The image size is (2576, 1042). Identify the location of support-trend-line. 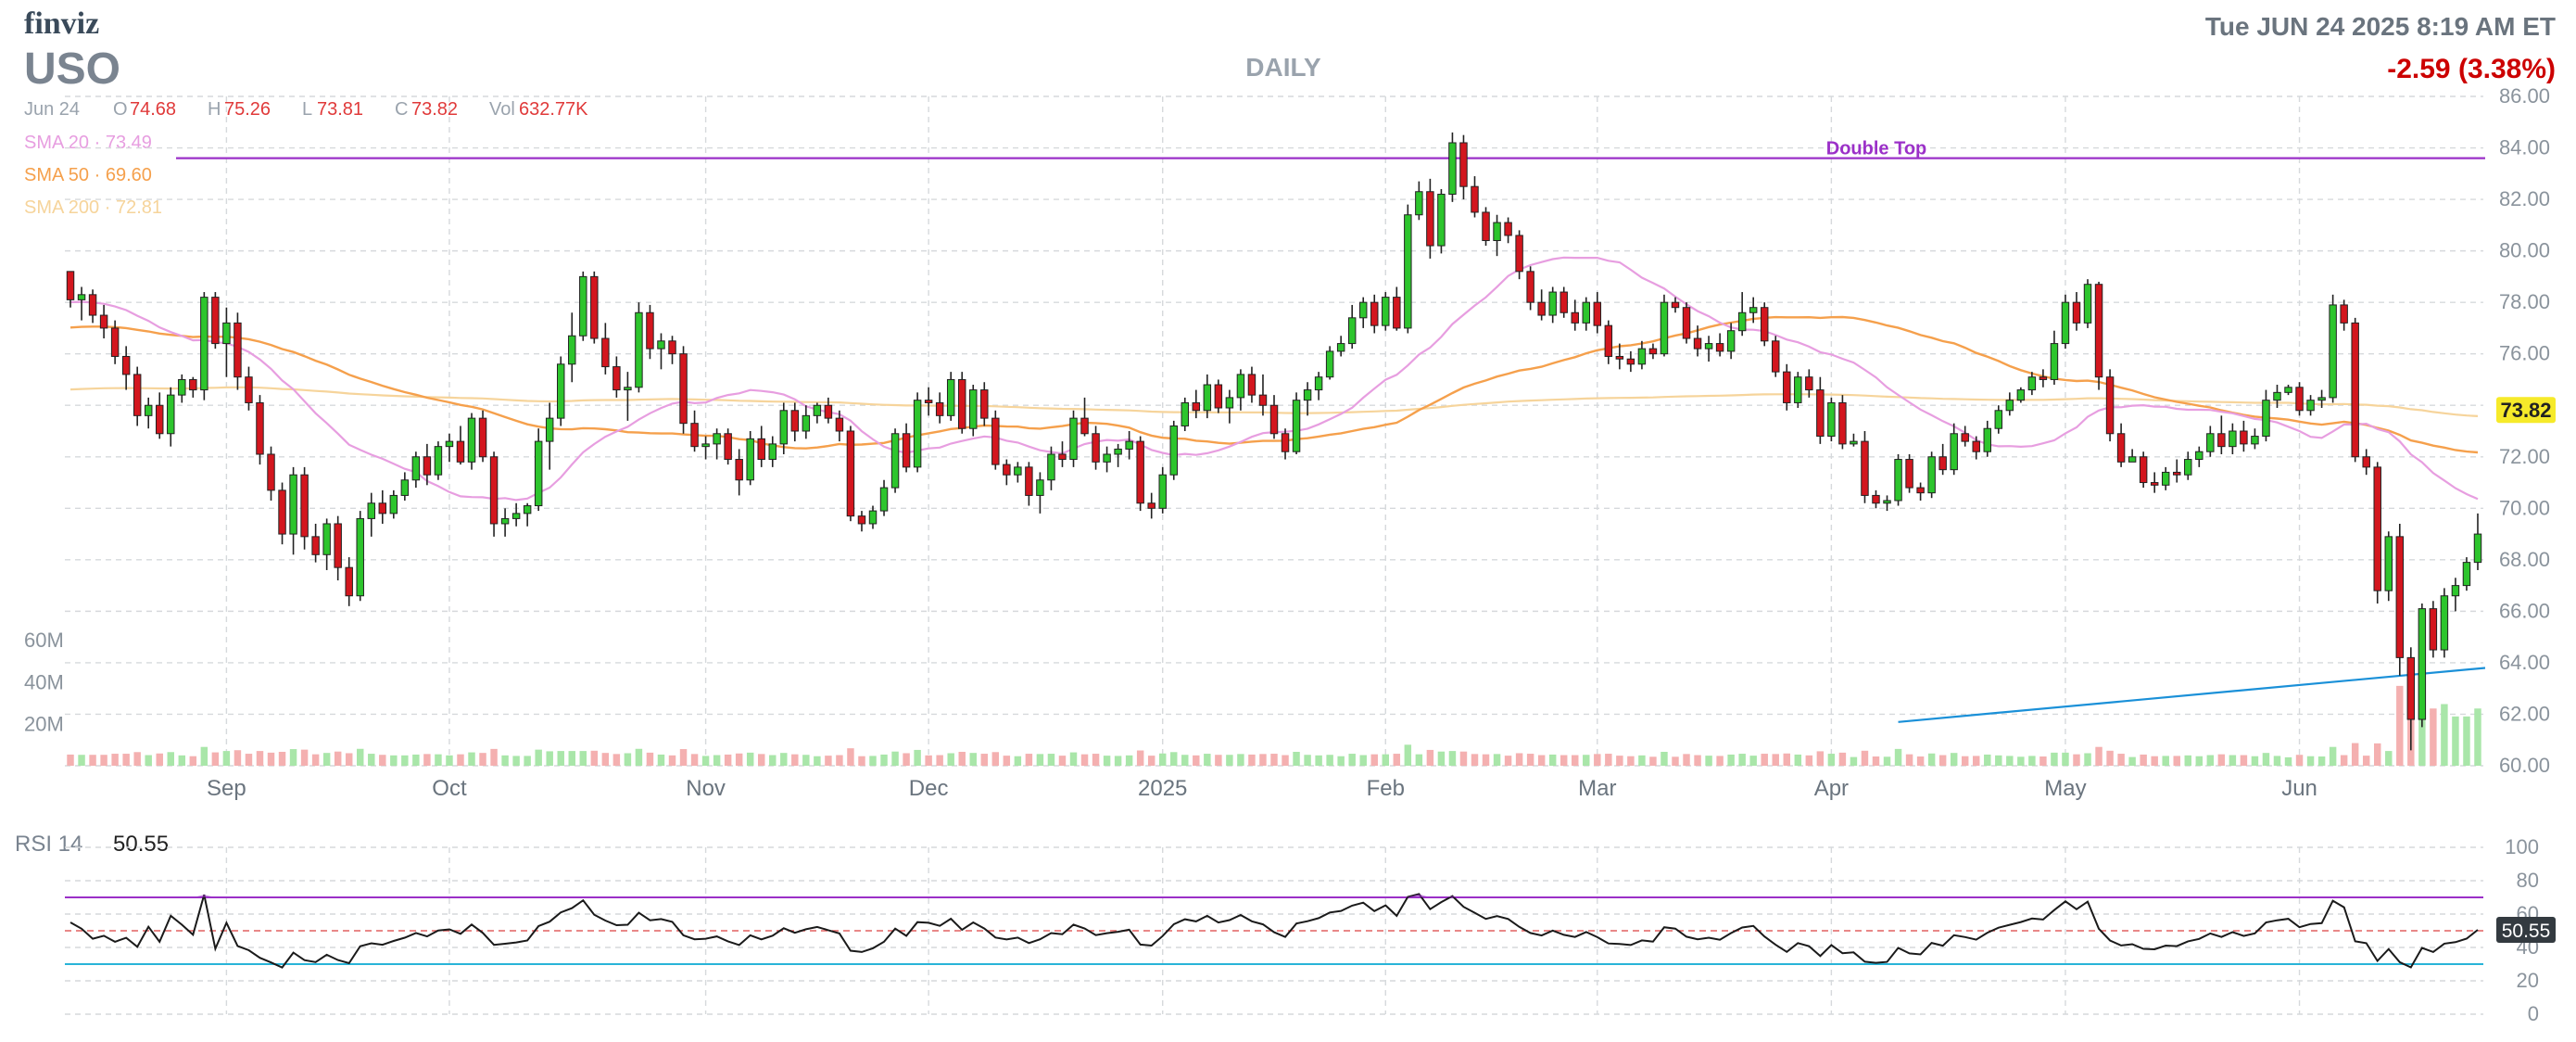
(2192, 695).